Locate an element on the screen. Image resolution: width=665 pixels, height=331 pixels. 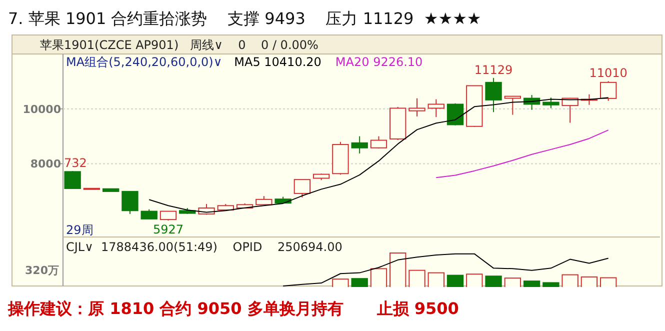
annotation: 732 is located at coordinates (75, 163).